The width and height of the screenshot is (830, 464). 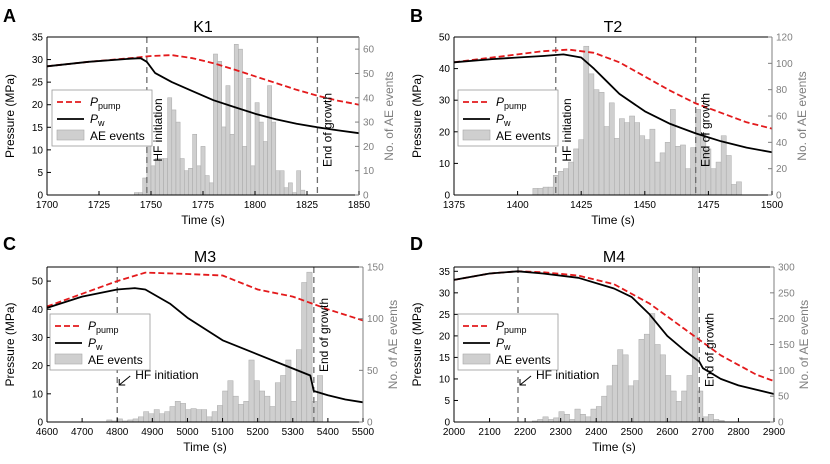 What do you see at coordinates (99, 205) in the screenshot?
I see `x-tick-label: 1725` at bounding box center [99, 205].